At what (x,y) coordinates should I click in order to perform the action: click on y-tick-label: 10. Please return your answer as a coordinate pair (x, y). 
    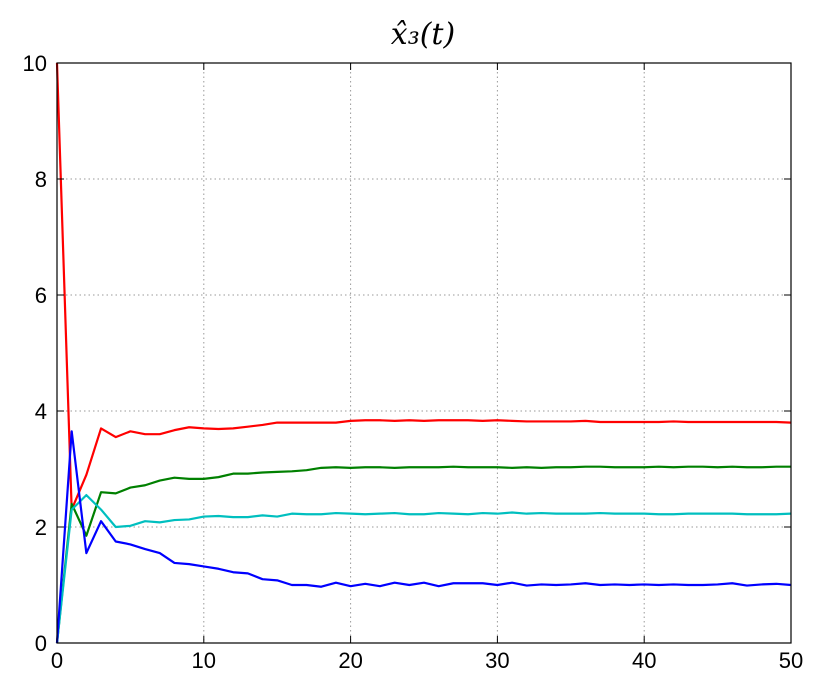
    Looking at the image, I should click on (35, 63).